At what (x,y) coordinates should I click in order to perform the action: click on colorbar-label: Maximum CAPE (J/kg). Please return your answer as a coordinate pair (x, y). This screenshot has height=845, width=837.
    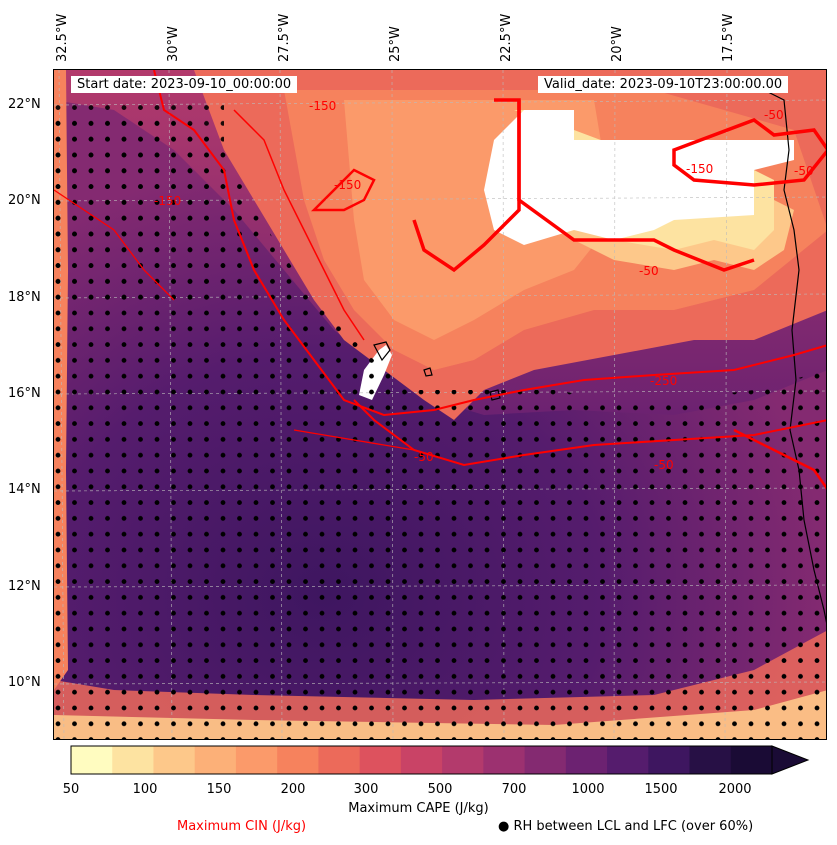
    Looking at the image, I should click on (418, 808).